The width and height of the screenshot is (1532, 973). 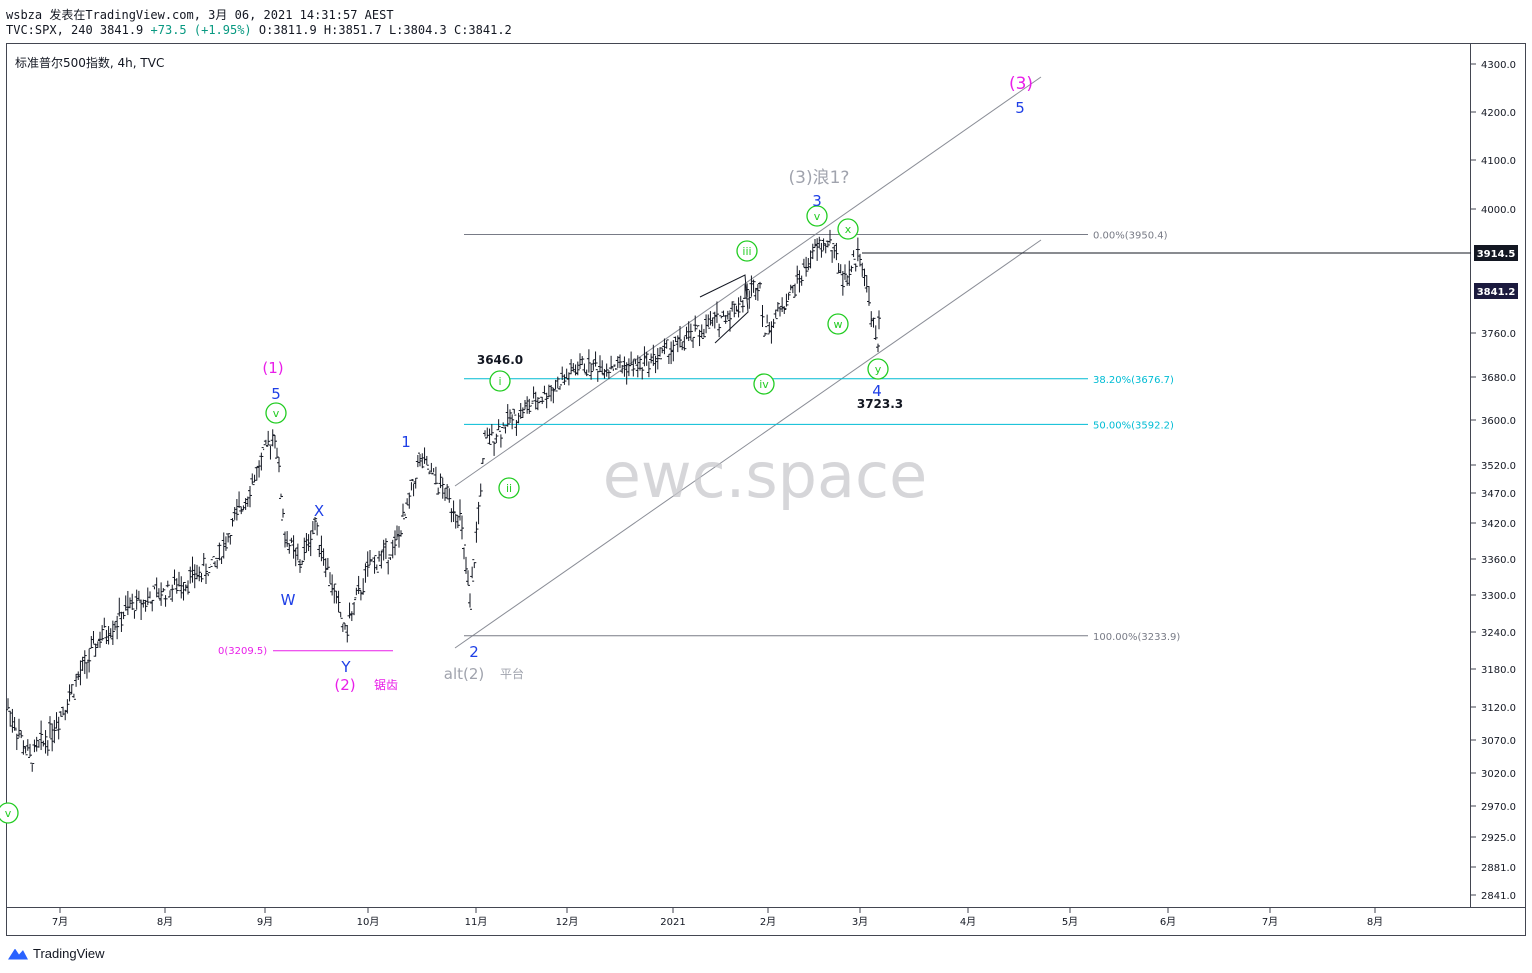 What do you see at coordinates (344, 685) in the screenshot?
I see `wave-label: (2)` at bounding box center [344, 685].